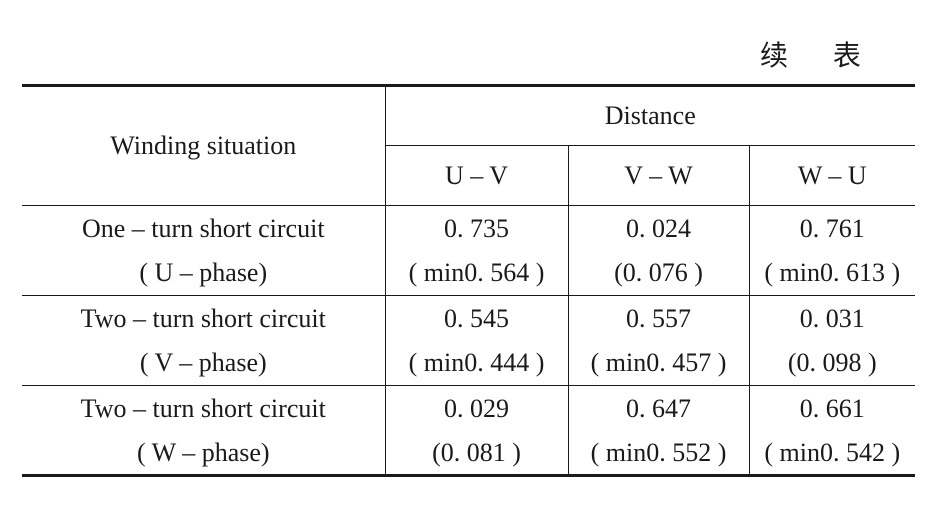 This screenshot has width=931, height=510. What do you see at coordinates (832, 273) in the screenshot?
I see `cell-range: ( min0. 613 )` at bounding box center [832, 273].